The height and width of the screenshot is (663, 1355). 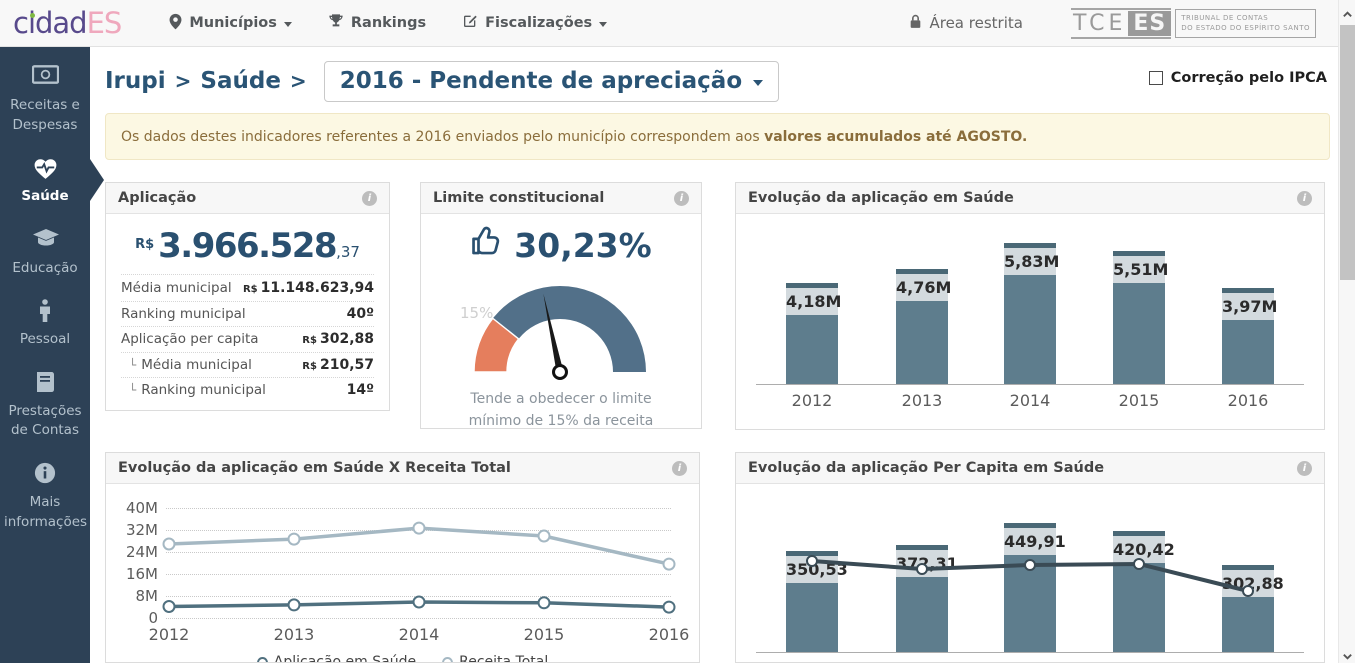 What do you see at coordinates (923, 326) in the screenshot?
I see `bar-2013: 4,76M` at bounding box center [923, 326].